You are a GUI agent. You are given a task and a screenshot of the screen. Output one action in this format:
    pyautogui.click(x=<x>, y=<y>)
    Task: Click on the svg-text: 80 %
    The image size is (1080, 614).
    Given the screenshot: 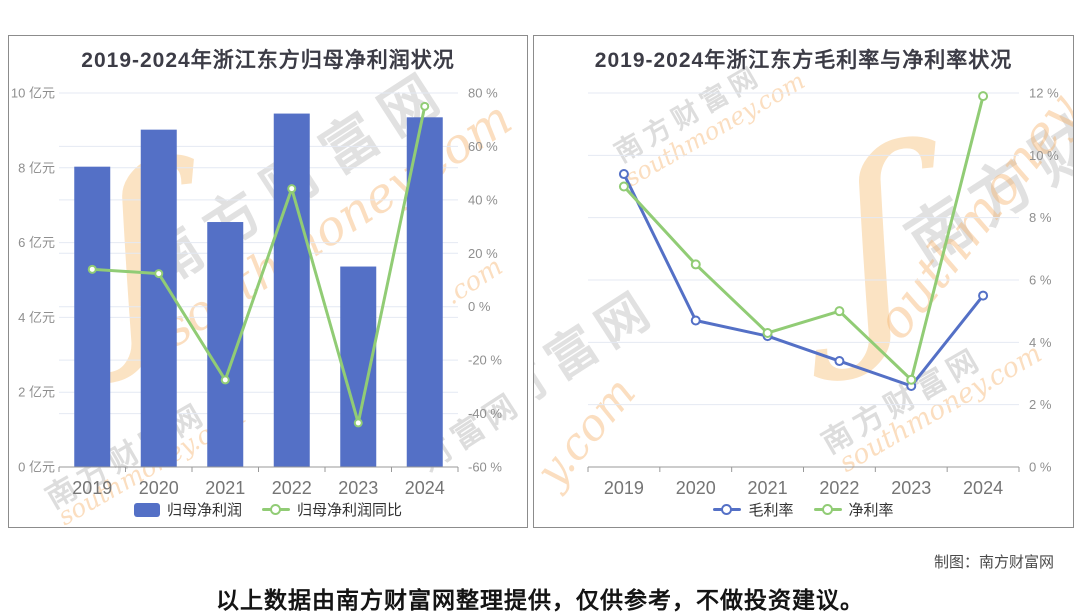 What is the action you would take?
    pyautogui.click(x=483, y=93)
    